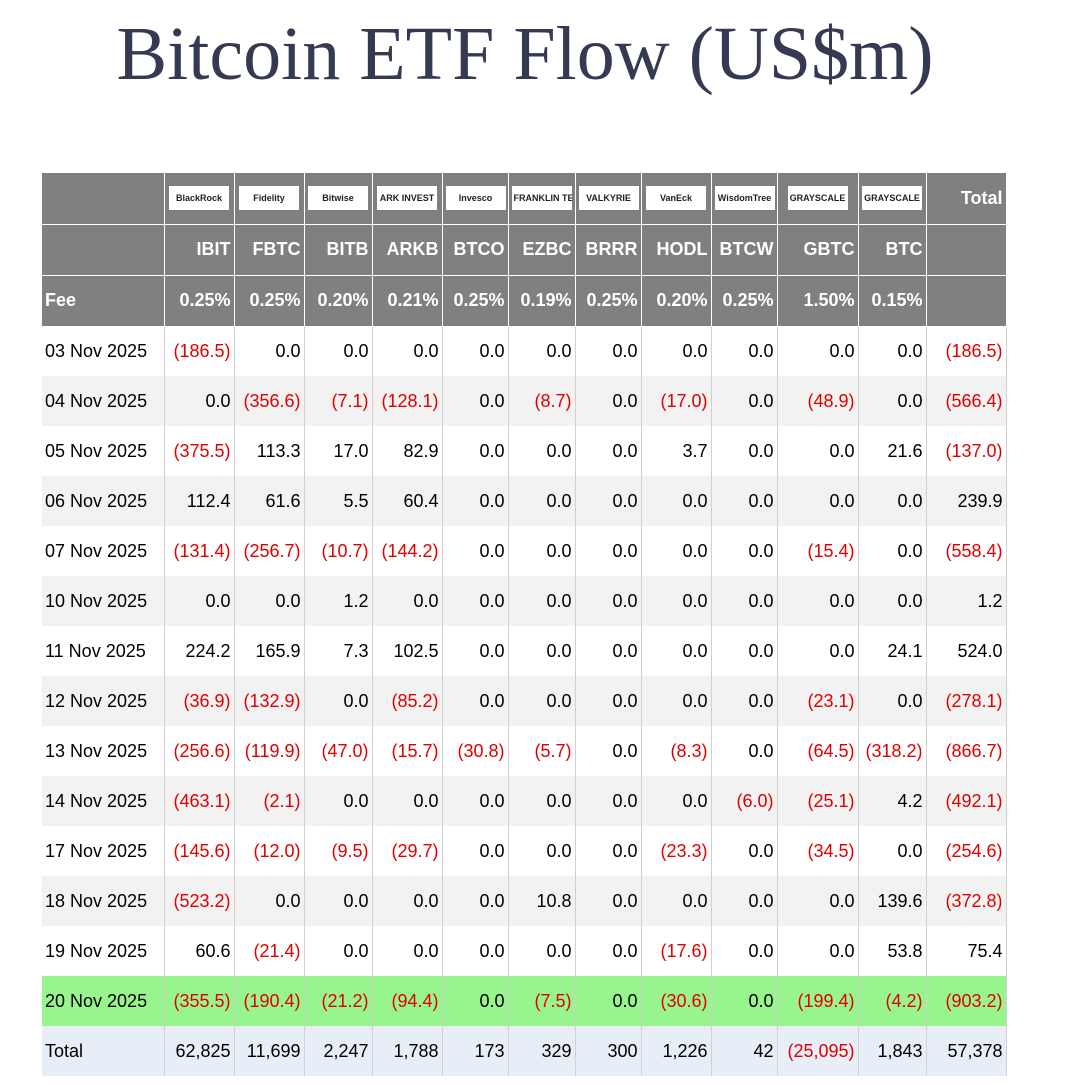 Image resolution: width=1077 pixels, height=1085 pixels. I want to click on flow-cell: (903.2), so click(966, 1001).